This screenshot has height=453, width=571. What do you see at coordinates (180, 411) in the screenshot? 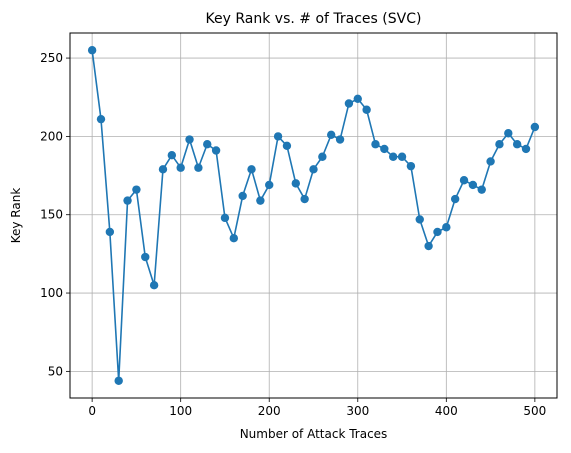
I see `x-tick-label: 100` at bounding box center [180, 411].